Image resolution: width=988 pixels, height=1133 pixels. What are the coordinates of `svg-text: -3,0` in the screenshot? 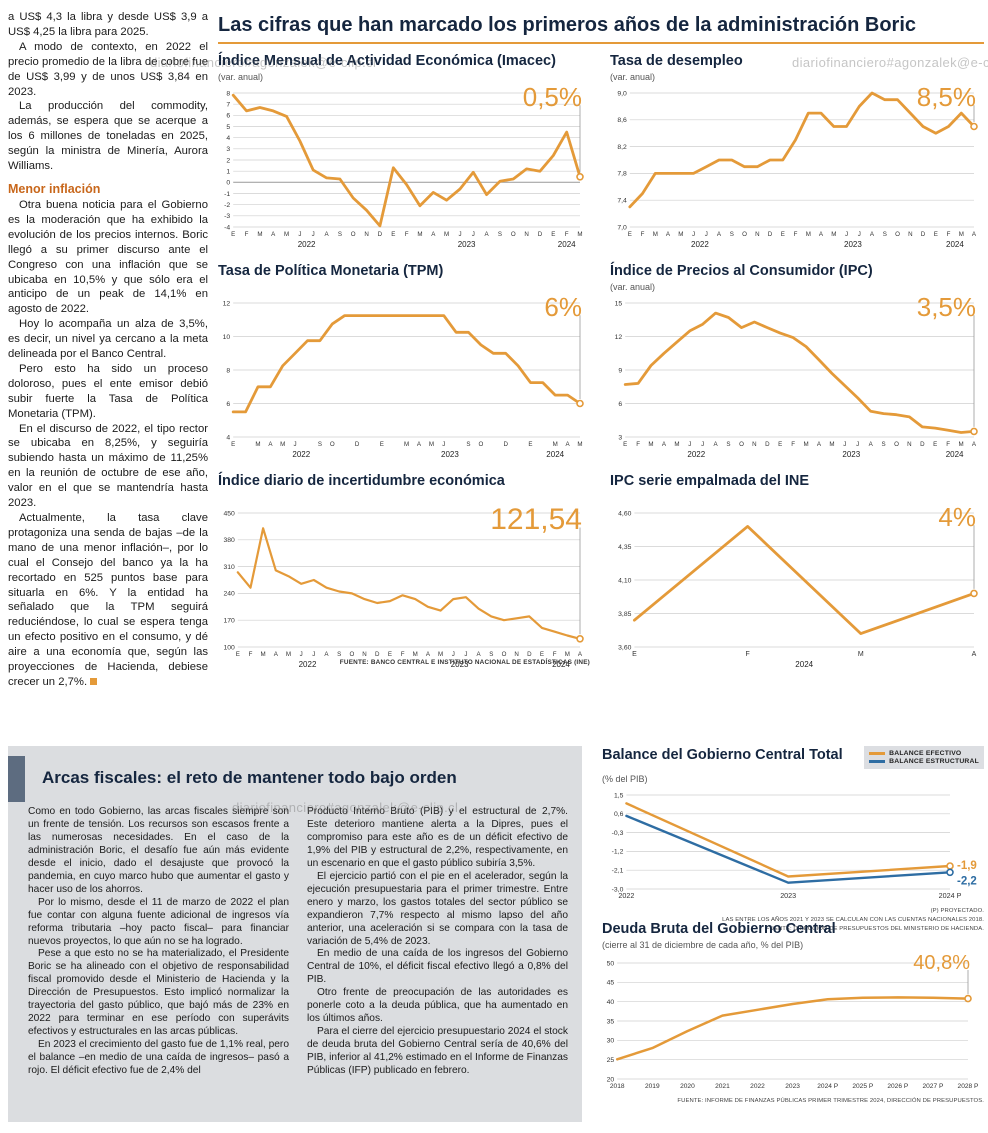 It's located at (618, 889).